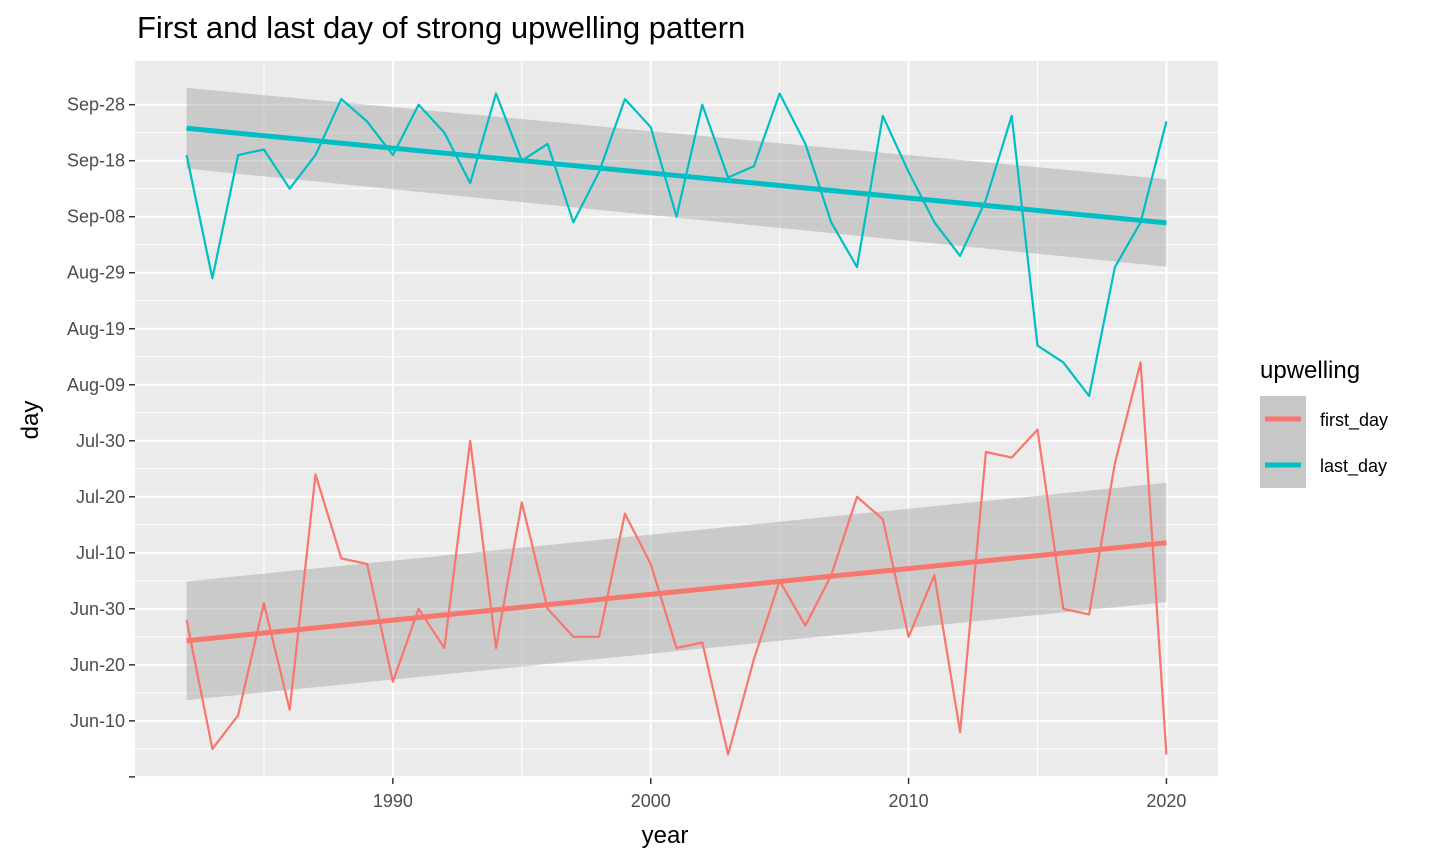  What do you see at coordinates (96, 161) in the screenshot?
I see `y-tick-label: Sep-18` at bounding box center [96, 161].